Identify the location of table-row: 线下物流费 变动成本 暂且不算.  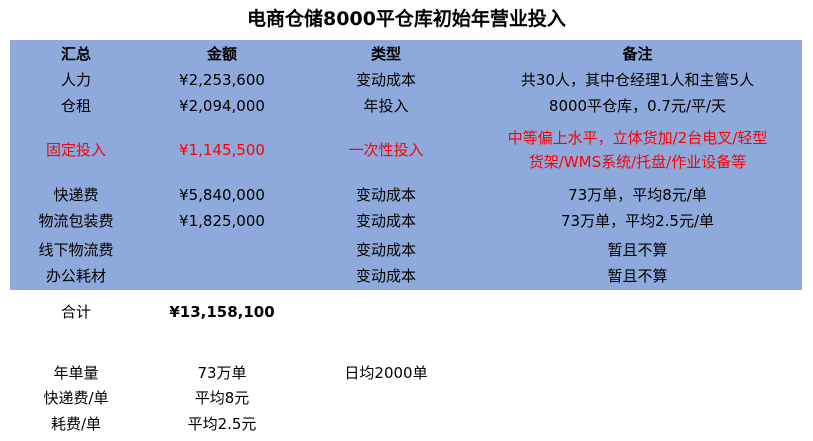
(406, 250).